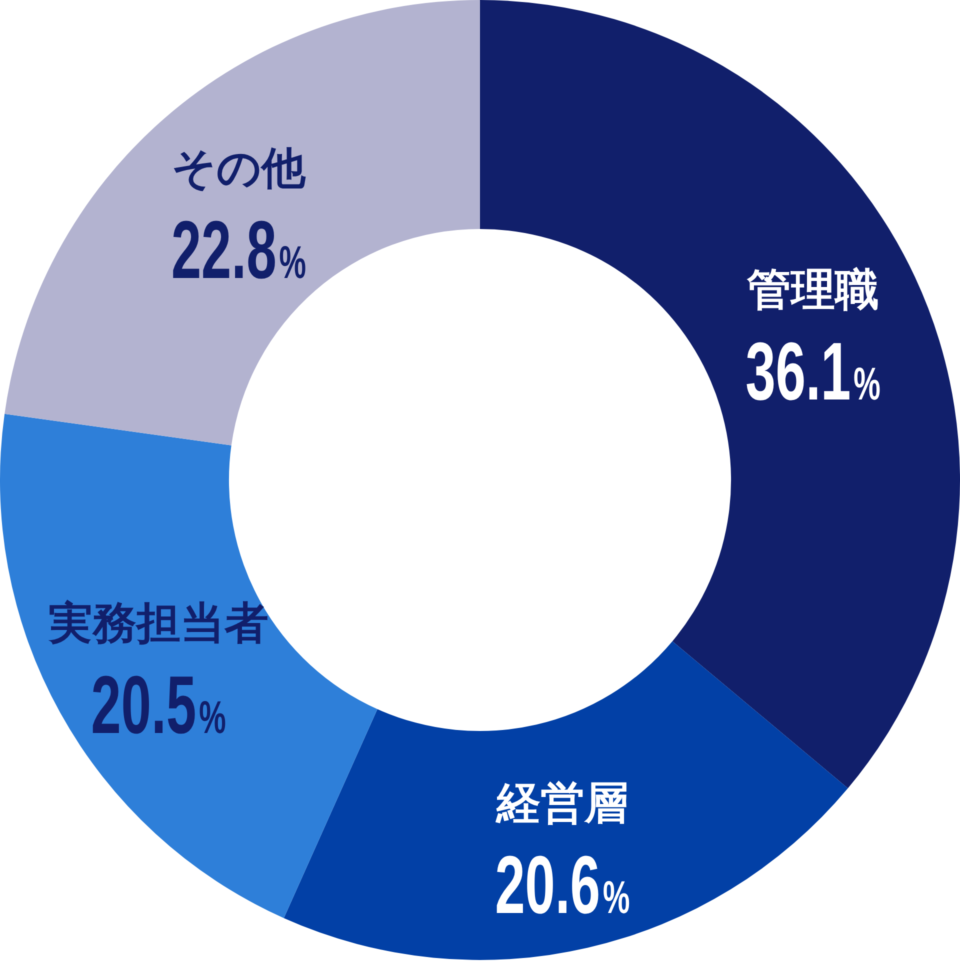 This screenshot has height=961, width=960. Describe the element at coordinates (813, 371) in the screenshot. I see `data-label: 36.1%` at that location.